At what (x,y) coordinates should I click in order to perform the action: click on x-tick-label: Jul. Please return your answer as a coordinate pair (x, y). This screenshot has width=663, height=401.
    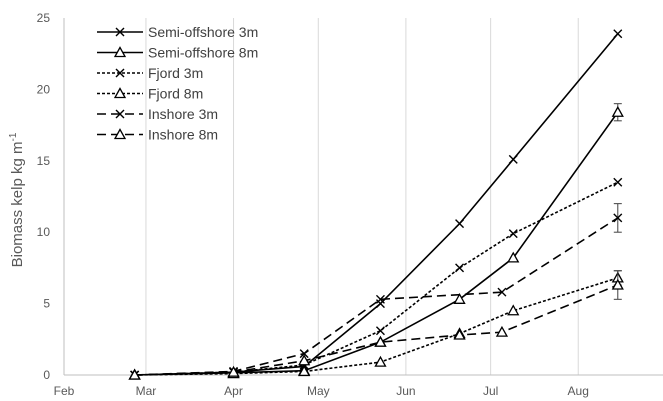
    Looking at the image, I should click on (490, 391).